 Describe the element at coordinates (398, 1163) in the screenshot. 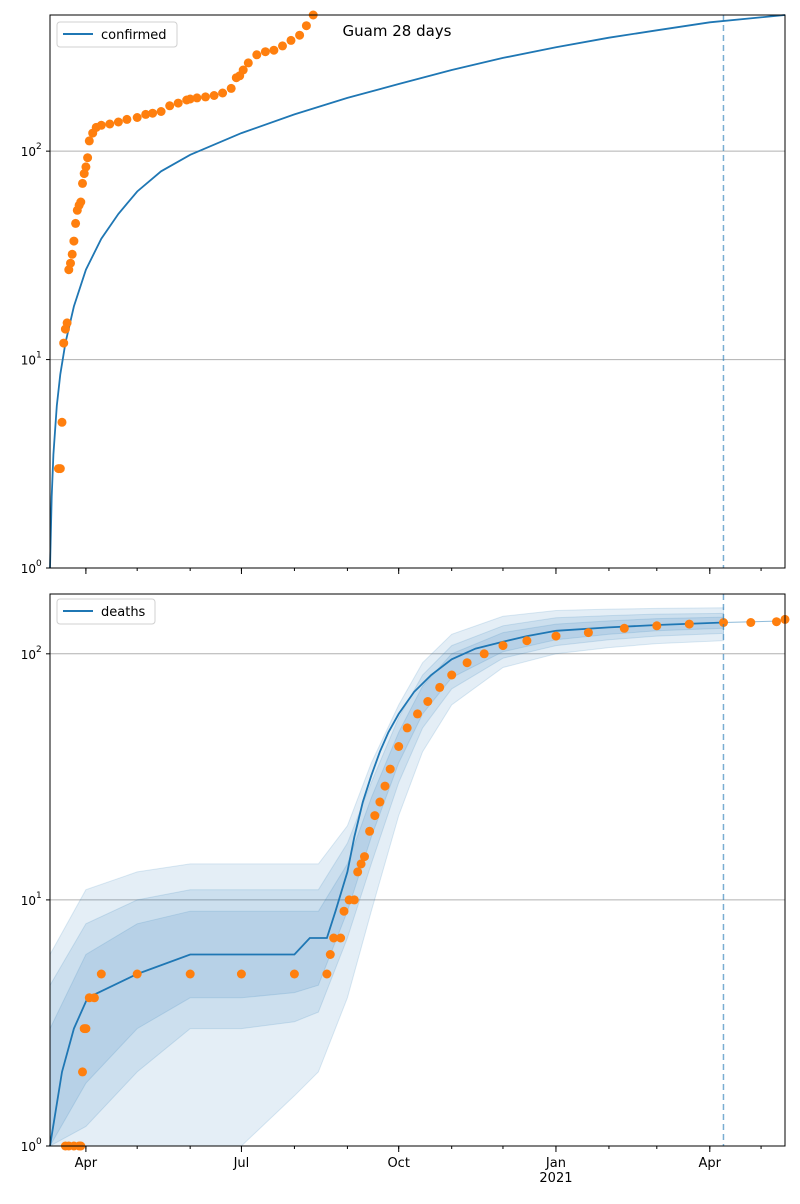

I see `deaths-x-tick-label: Oct` at that location.